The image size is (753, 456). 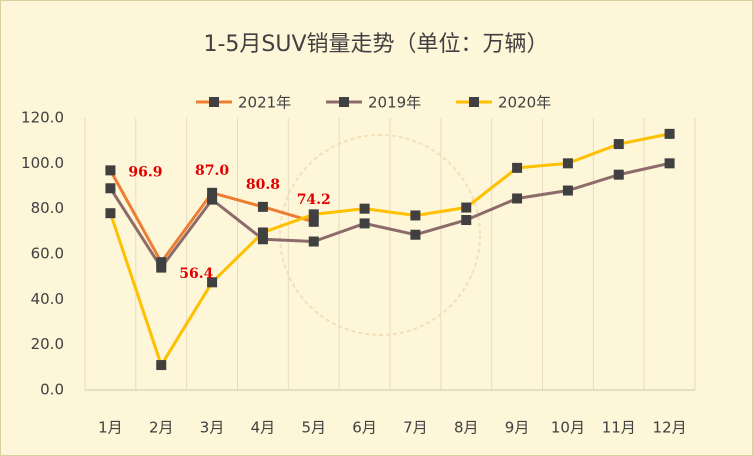 What do you see at coordinates (52, 390) in the screenshot?
I see `y-tick-label: 0.0` at bounding box center [52, 390].